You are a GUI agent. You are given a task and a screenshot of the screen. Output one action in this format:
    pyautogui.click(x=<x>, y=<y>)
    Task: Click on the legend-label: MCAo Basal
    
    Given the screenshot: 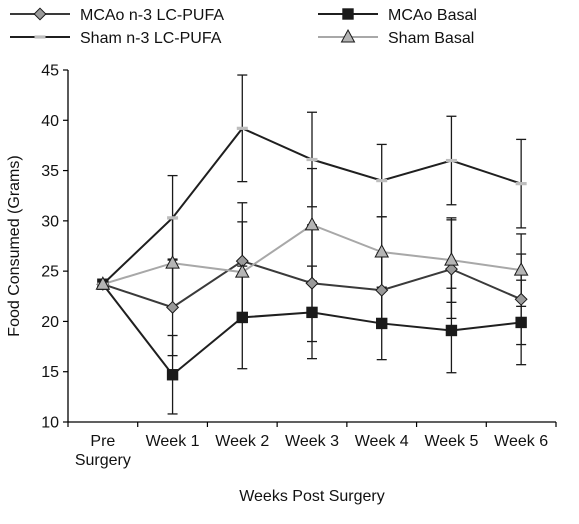 What is the action you would take?
    pyautogui.click(x=432, y=15)
    